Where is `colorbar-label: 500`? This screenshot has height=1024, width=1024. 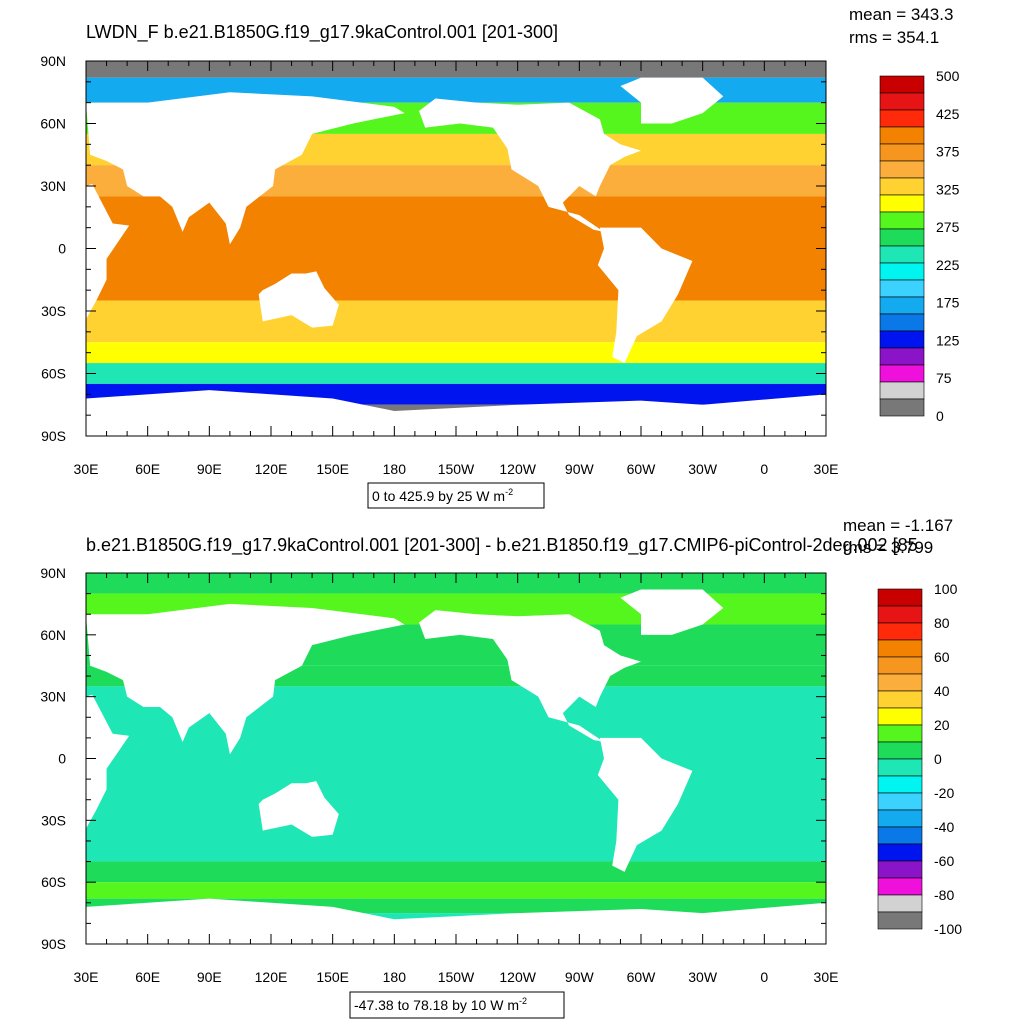 colorbar-label: 500 is located at coordinates (948, 76).